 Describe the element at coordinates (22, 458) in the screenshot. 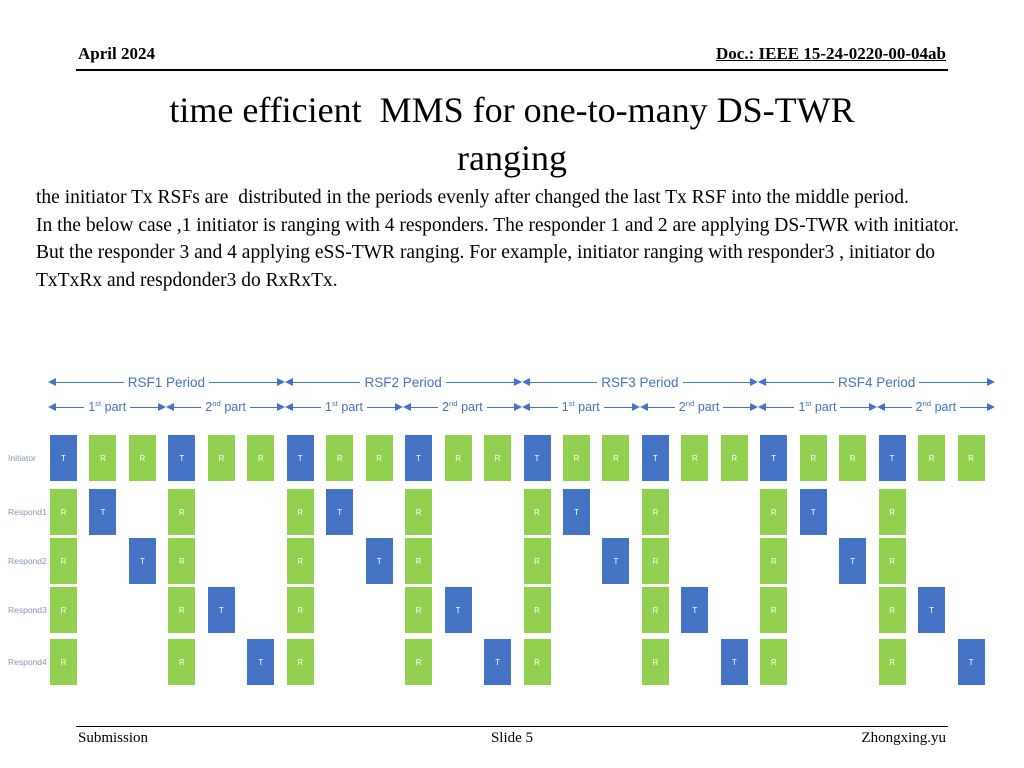

I see `row-label: Initiator` at that location.